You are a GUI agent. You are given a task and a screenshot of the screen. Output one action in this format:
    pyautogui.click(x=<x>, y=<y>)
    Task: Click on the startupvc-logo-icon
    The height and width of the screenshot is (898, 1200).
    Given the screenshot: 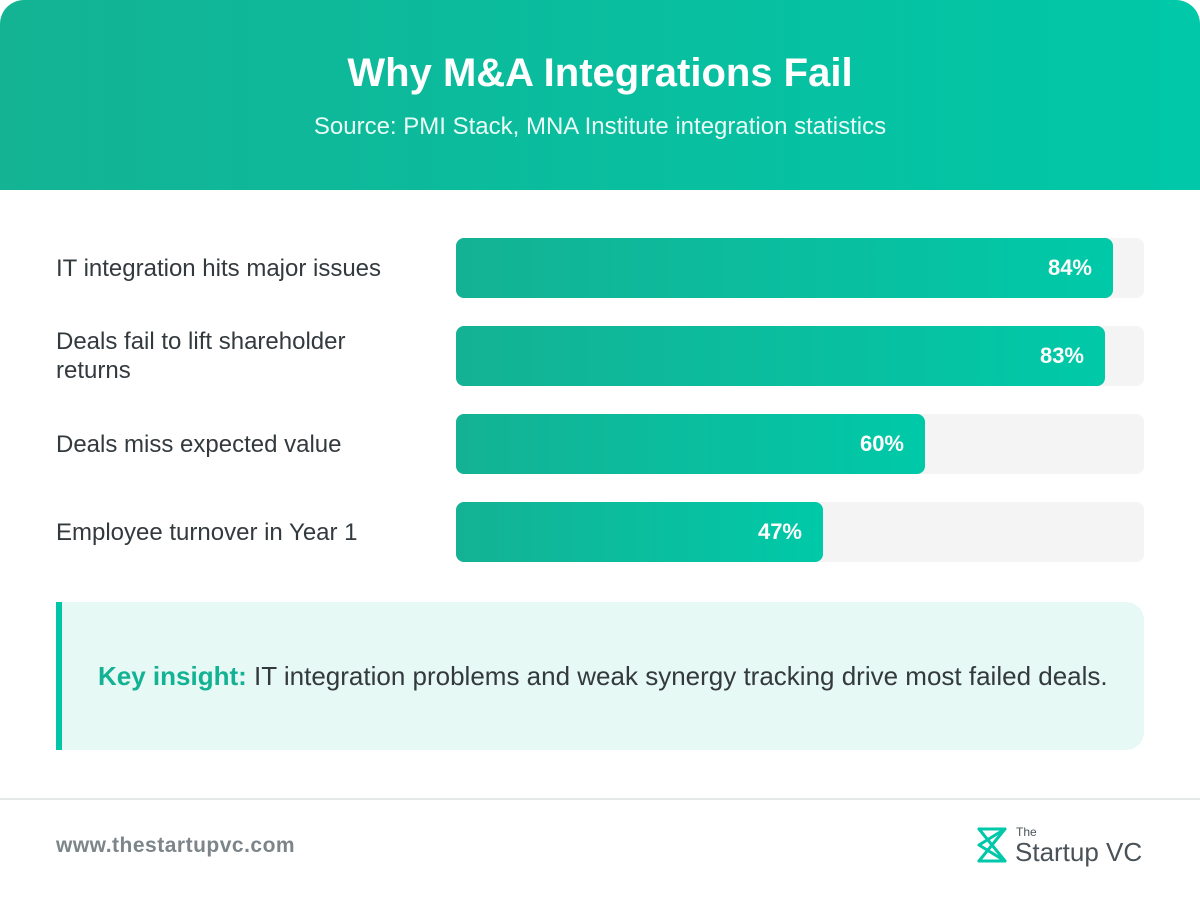 What is the action you would take?
    pyautogui.click(x=992, y=845)
    